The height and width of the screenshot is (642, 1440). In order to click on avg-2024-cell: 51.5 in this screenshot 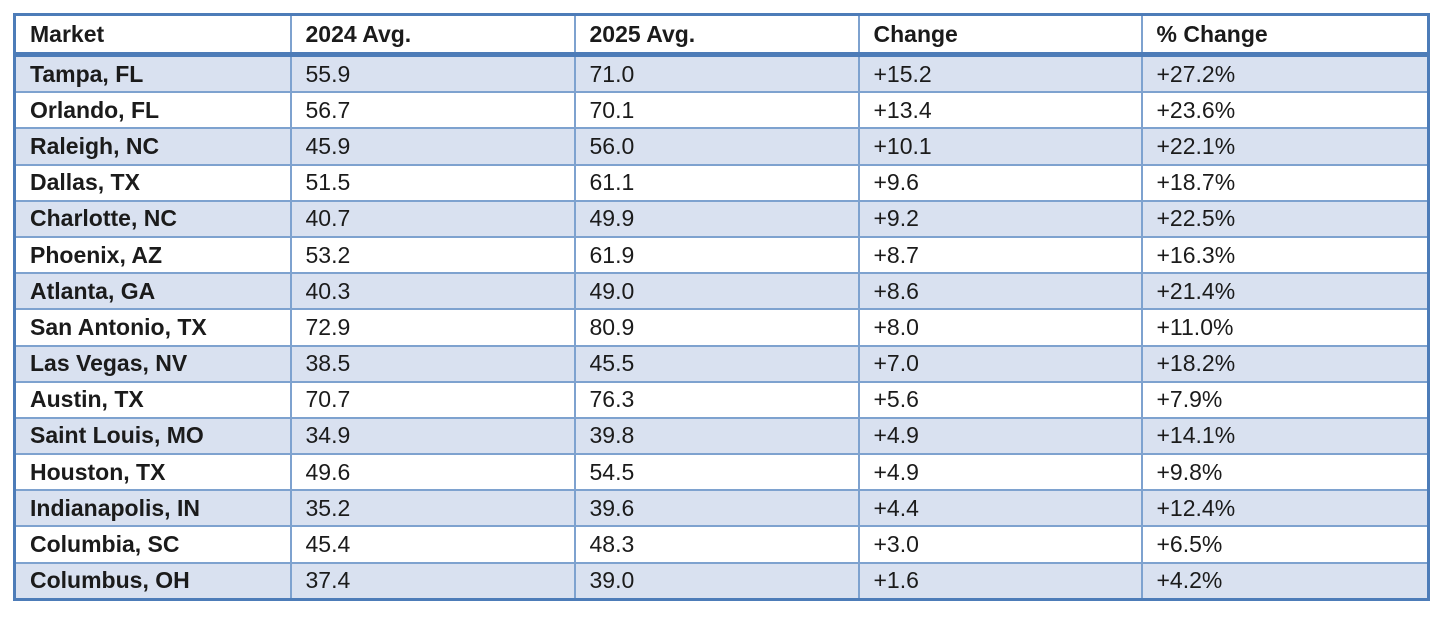, I will do `click(432, 182)`.